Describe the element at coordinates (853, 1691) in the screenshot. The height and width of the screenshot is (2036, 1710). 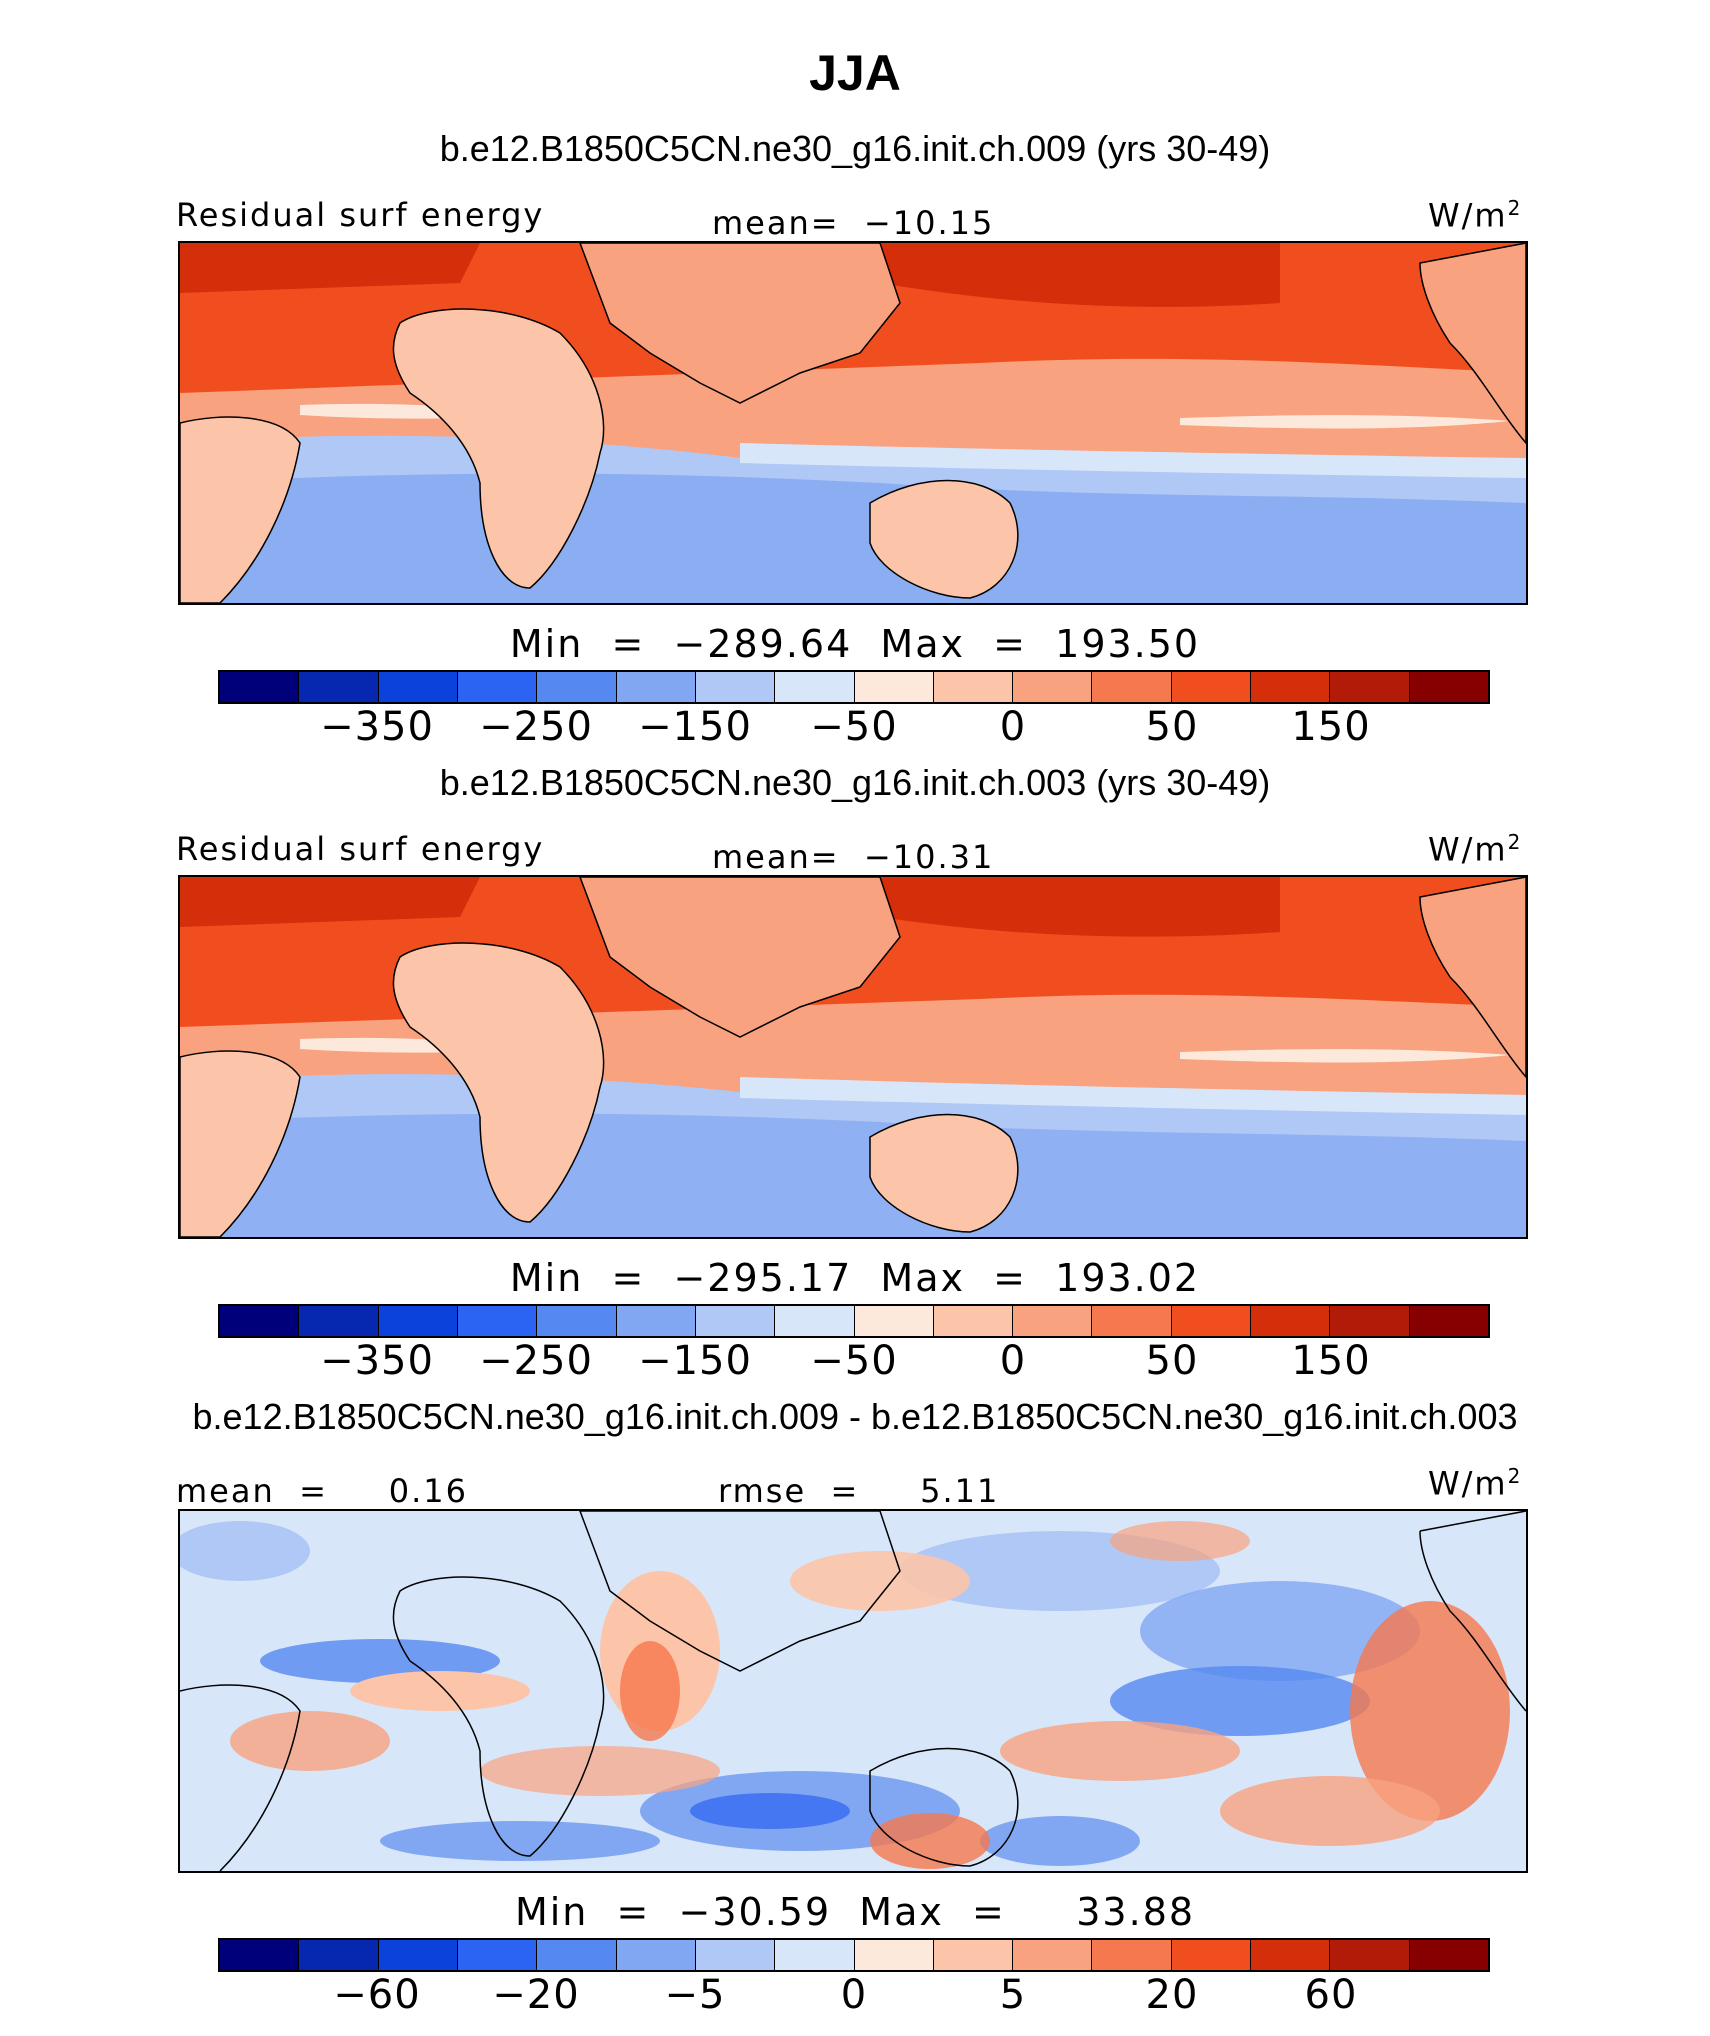
I see `panel-3-map` at that location.